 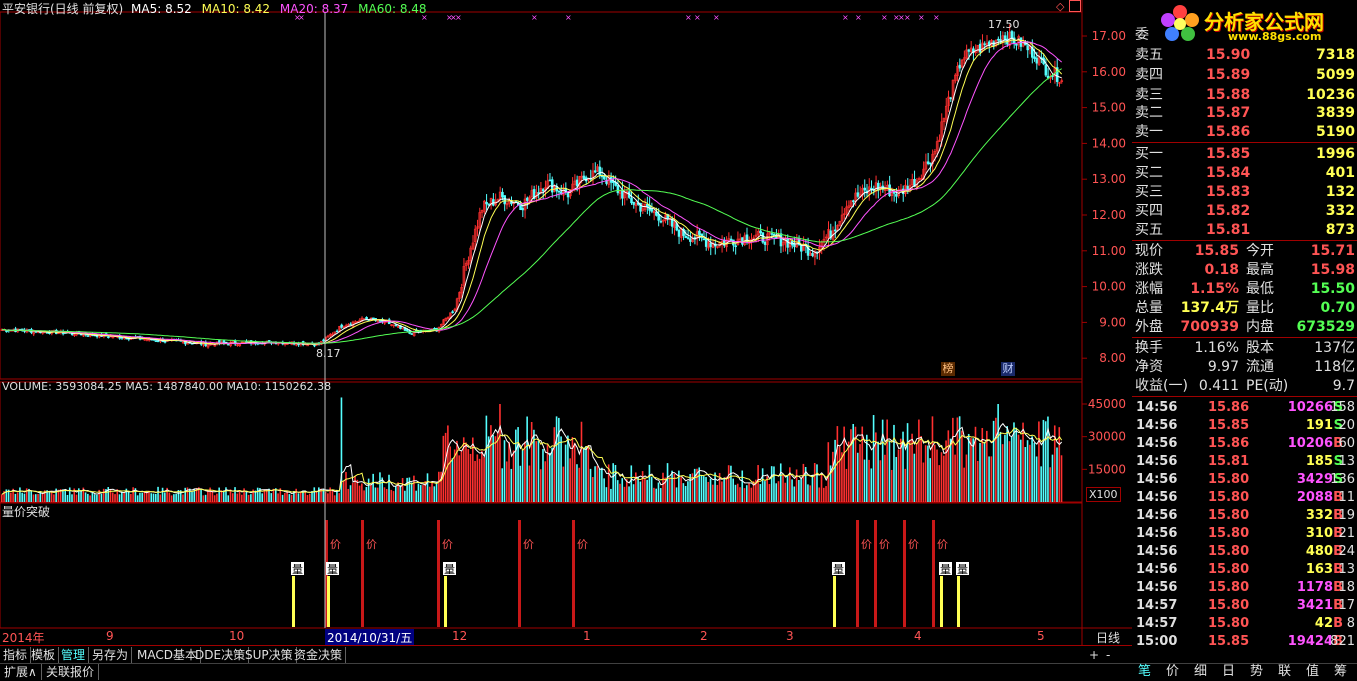 What do you see at coordinates (167, 655) in the screenshot?
I see `toolbar-macd: MACD基本` at bounding box center [167, 655].